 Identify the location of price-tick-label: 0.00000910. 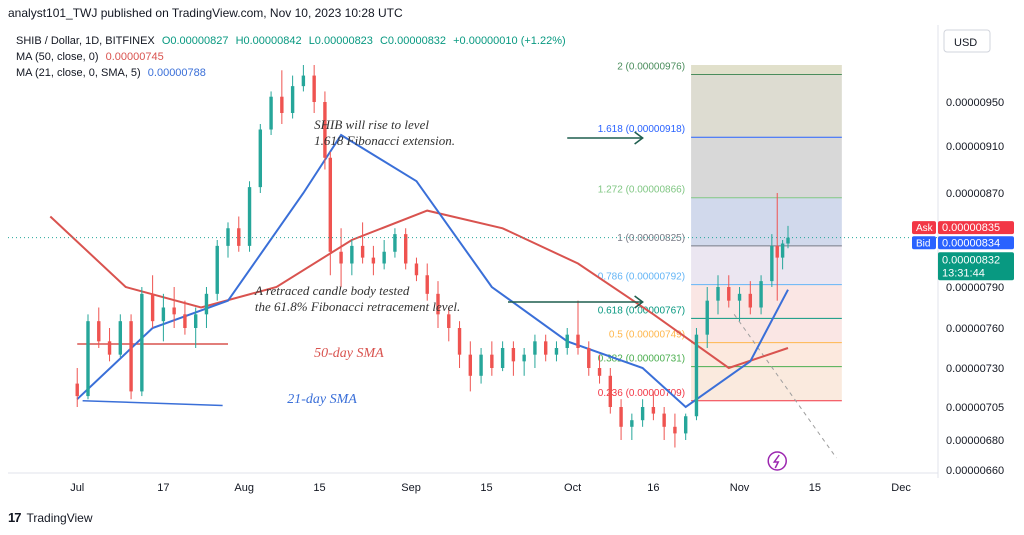
(975, 147).